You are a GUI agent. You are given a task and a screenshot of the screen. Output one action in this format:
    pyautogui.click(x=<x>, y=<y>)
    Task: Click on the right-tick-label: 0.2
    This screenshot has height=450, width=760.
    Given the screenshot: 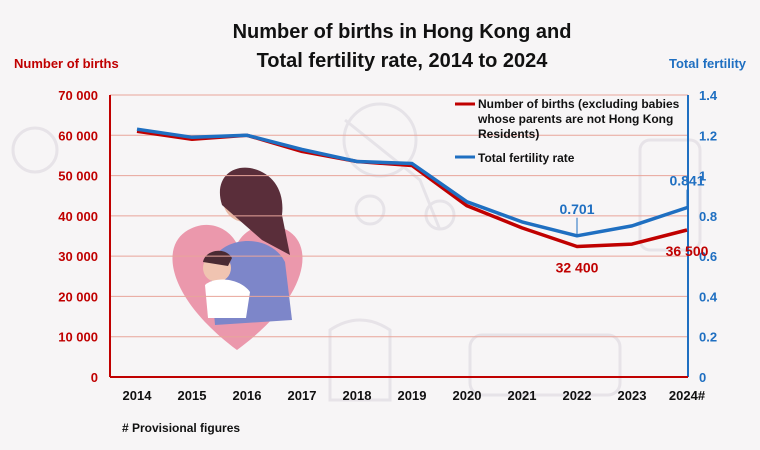 What is the action you would take?
    pyautogui.click(x=708, y=337)
    